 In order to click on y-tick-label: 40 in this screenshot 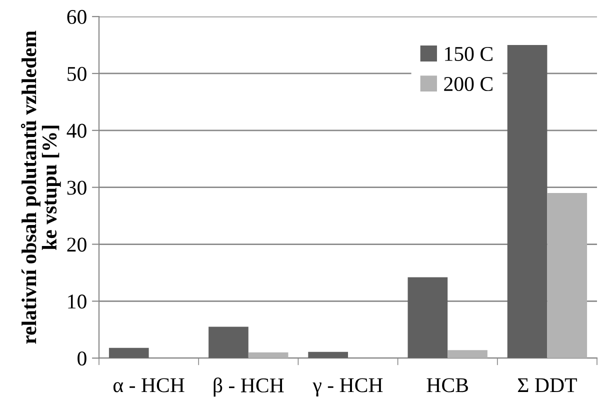, I will do `click(76, 131)`.